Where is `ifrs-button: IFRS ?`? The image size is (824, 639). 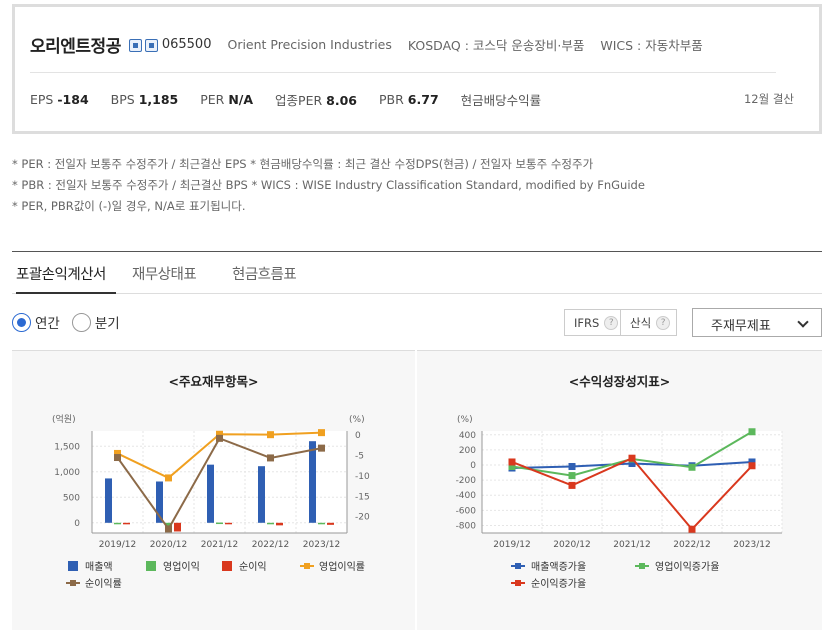
ifrs-button: IFRS ? is located at coordinates (595, 322).